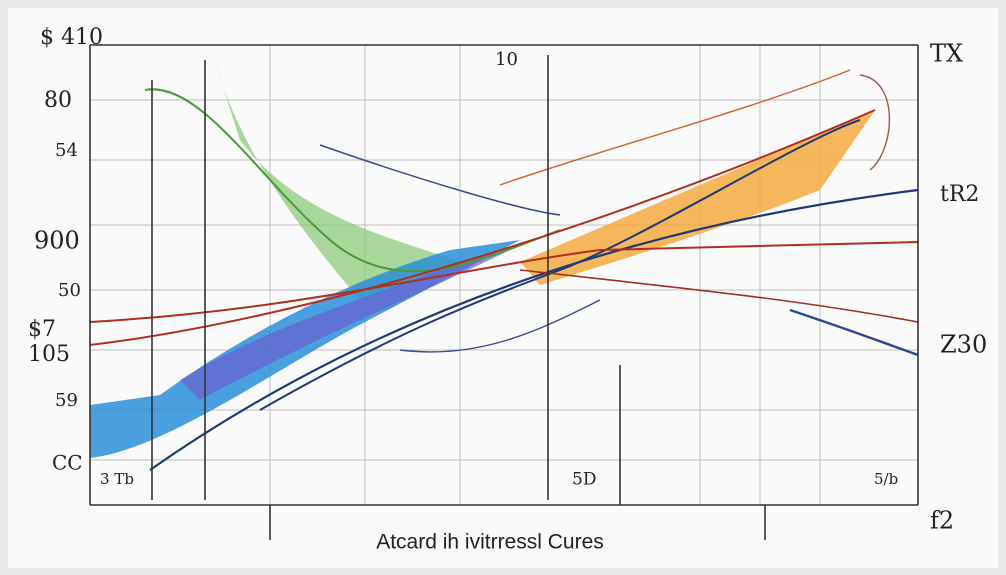  I want to click on left-label: 900, so click(57, 241).